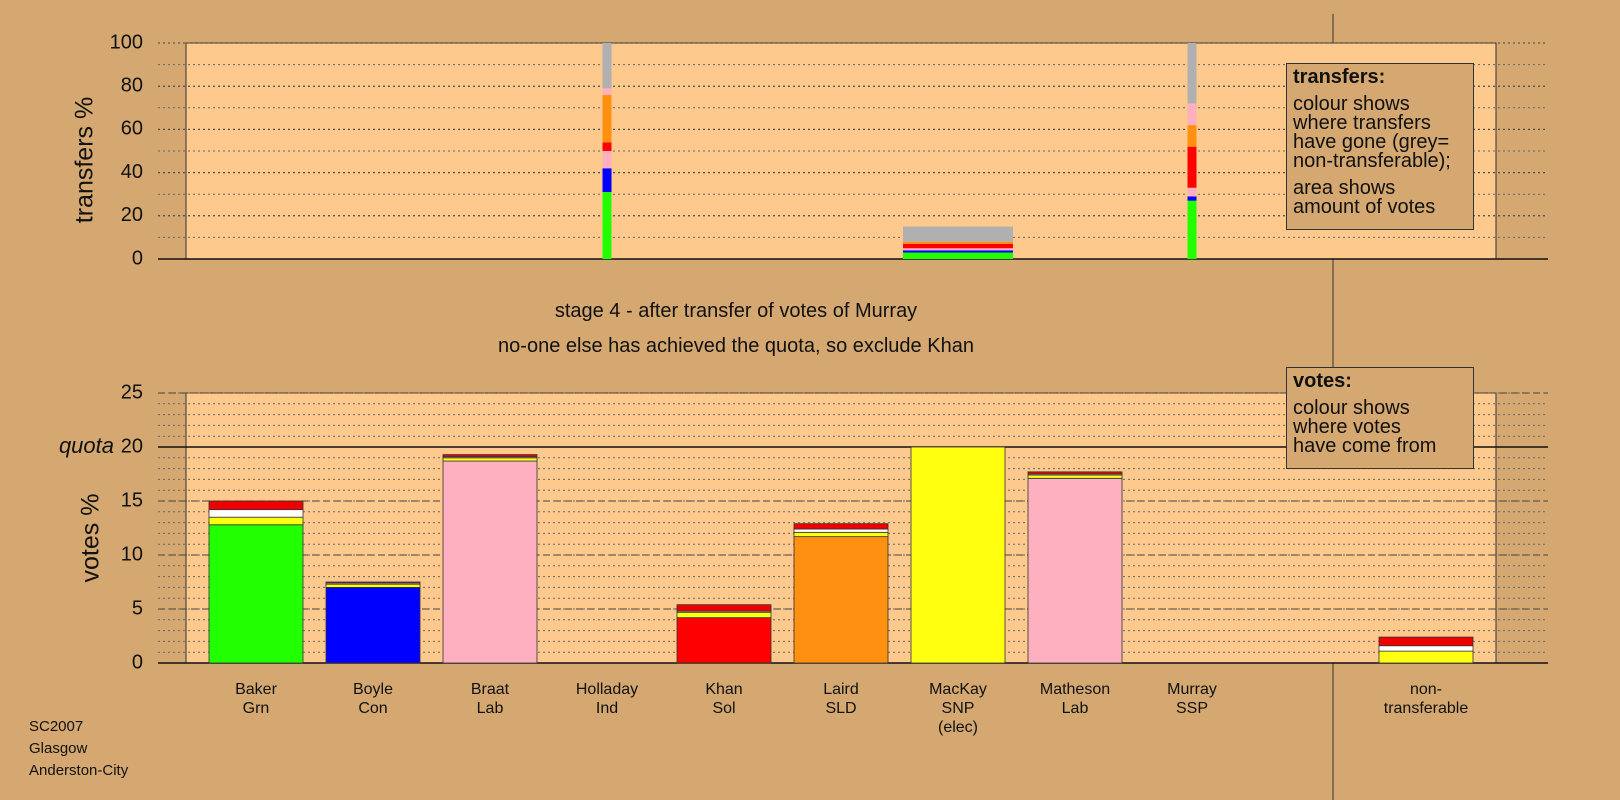 The image size is (1620, 800). Describe the element at coordinates (126, 42) in the screenshot. I see `y-tick-label: 100` at that location.